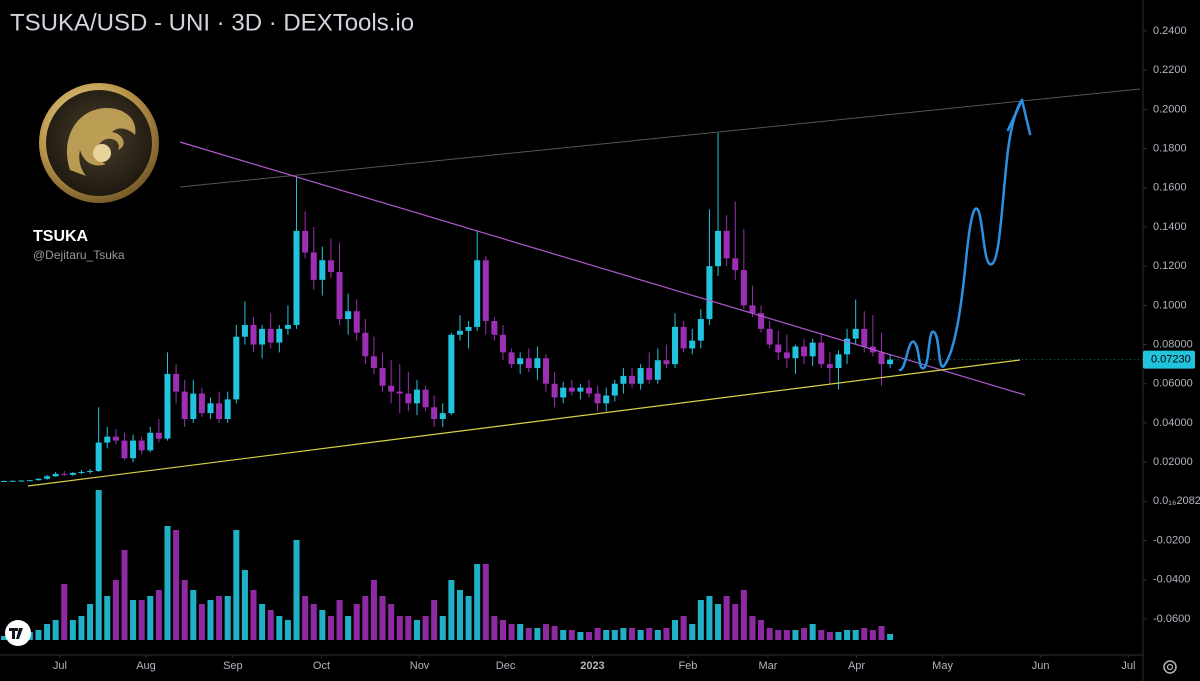 The image size is (1200, 681). Describe the element at coordinates (1171, 360) in the screenshot. I see `last-price-label: 0.07230` at that location.